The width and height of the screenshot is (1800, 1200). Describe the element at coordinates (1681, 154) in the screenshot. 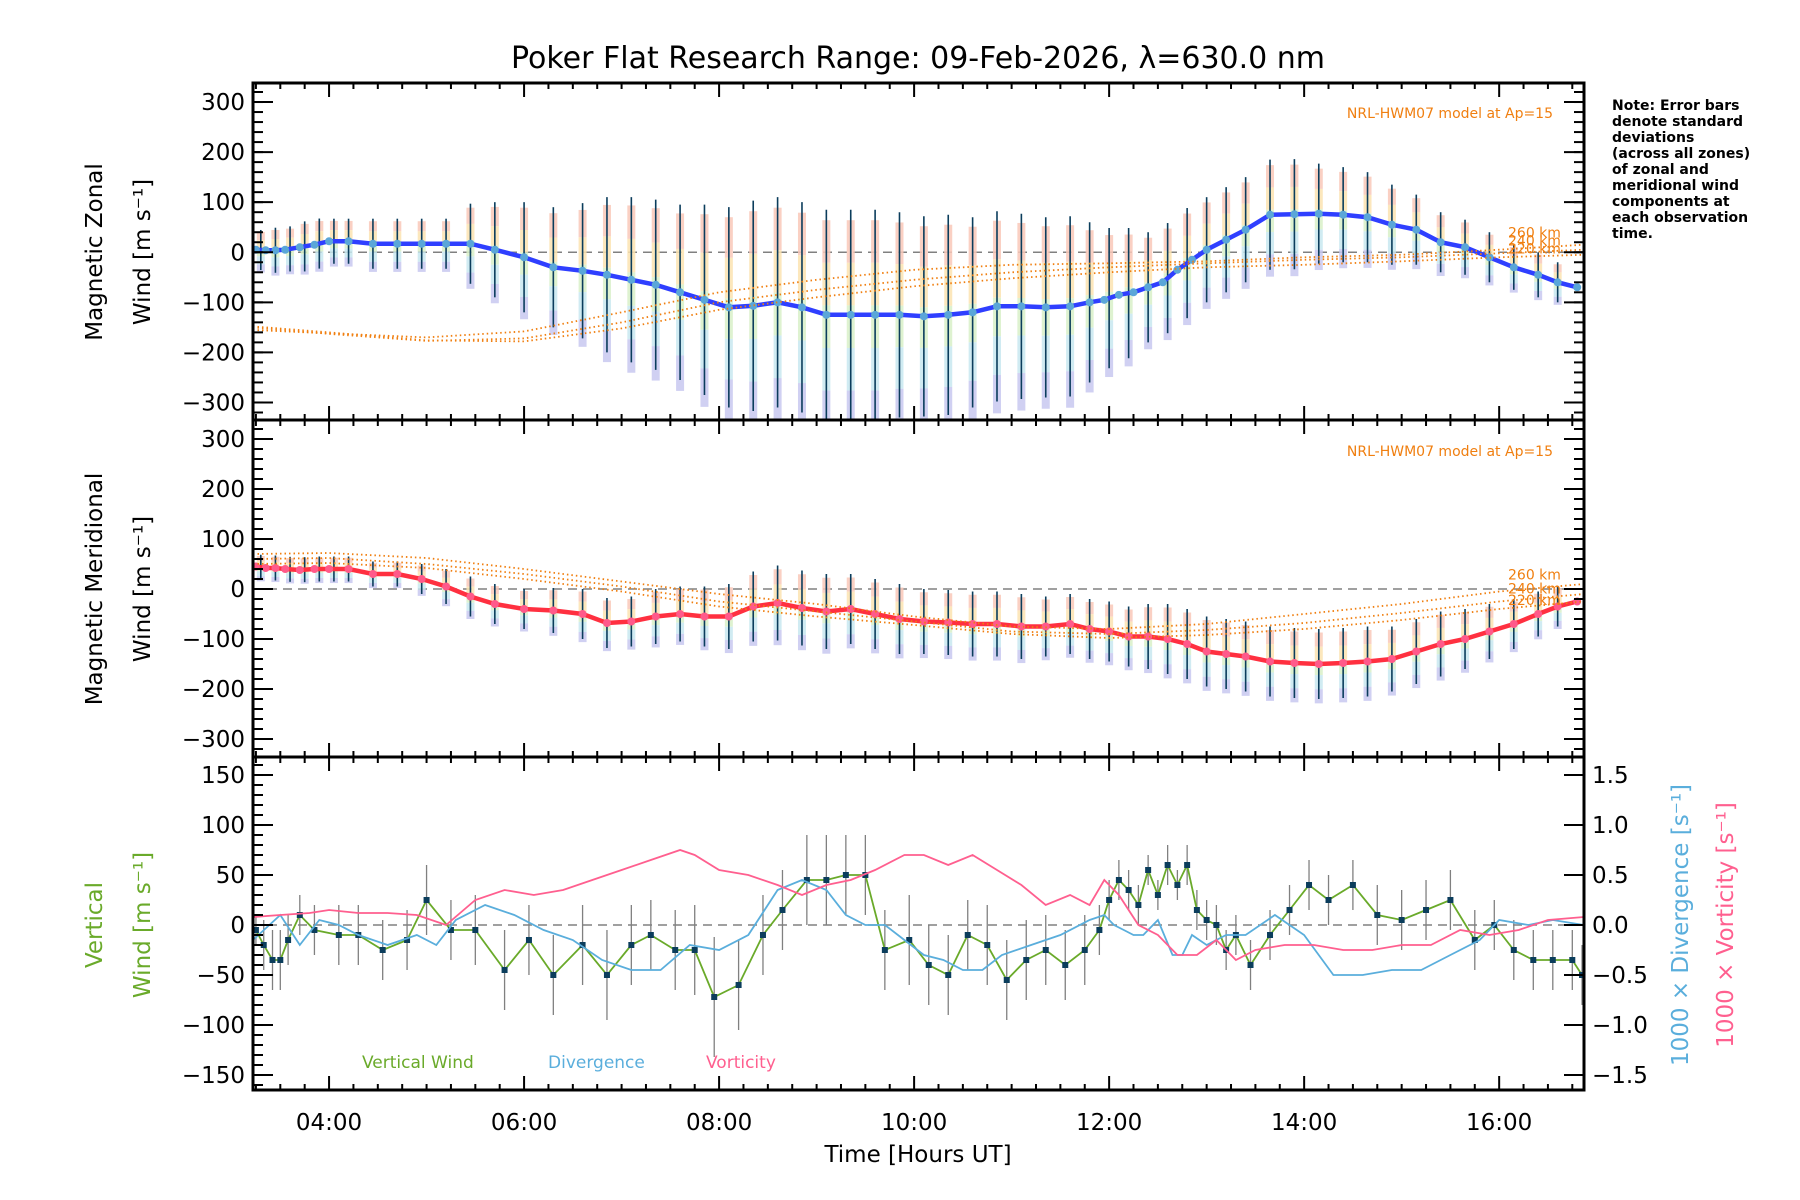

I see `note-line: (across all zones)` at that location.